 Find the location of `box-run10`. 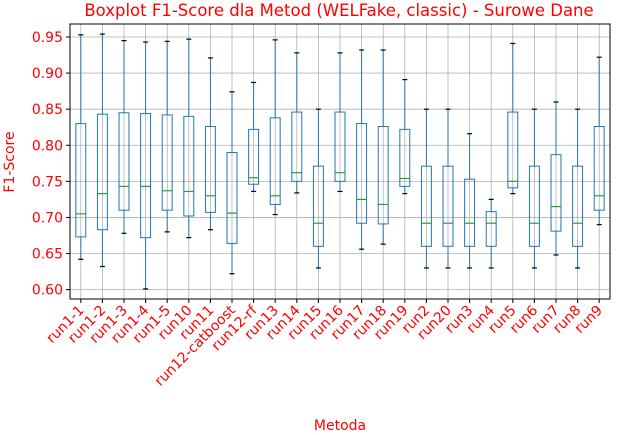

box-run10 is located at coordinates (189, 138).